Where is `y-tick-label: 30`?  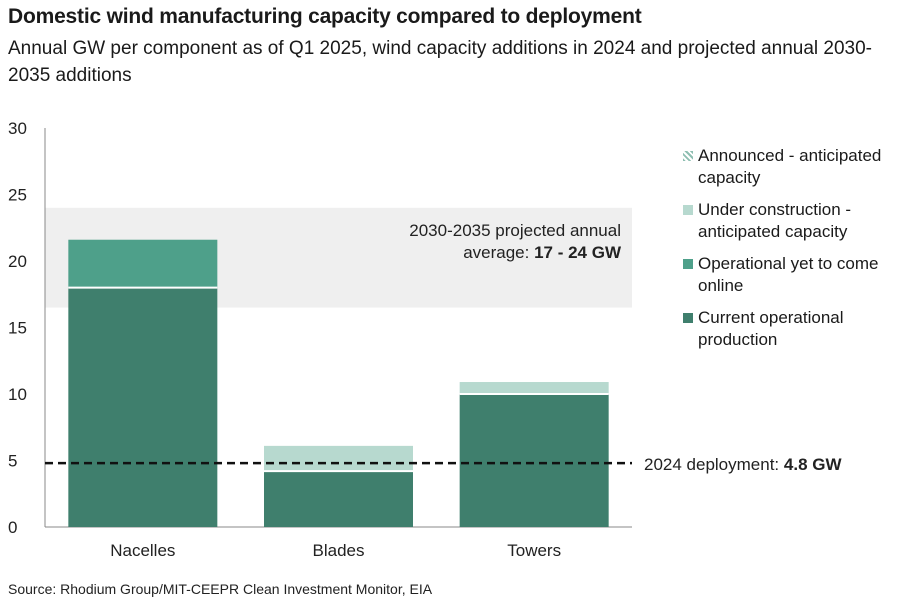
y-tick-label: 30 is located at coordinates (17, 128).